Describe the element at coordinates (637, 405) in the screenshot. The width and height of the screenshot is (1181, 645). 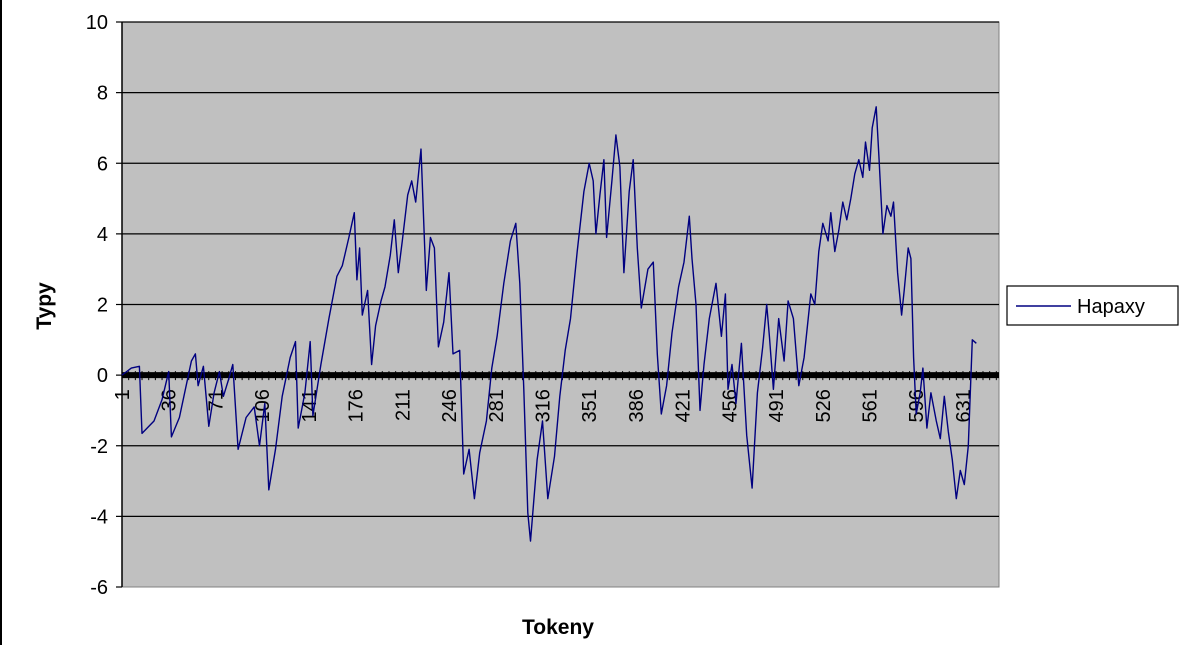
I see `x-tick-label: 386` at that location.